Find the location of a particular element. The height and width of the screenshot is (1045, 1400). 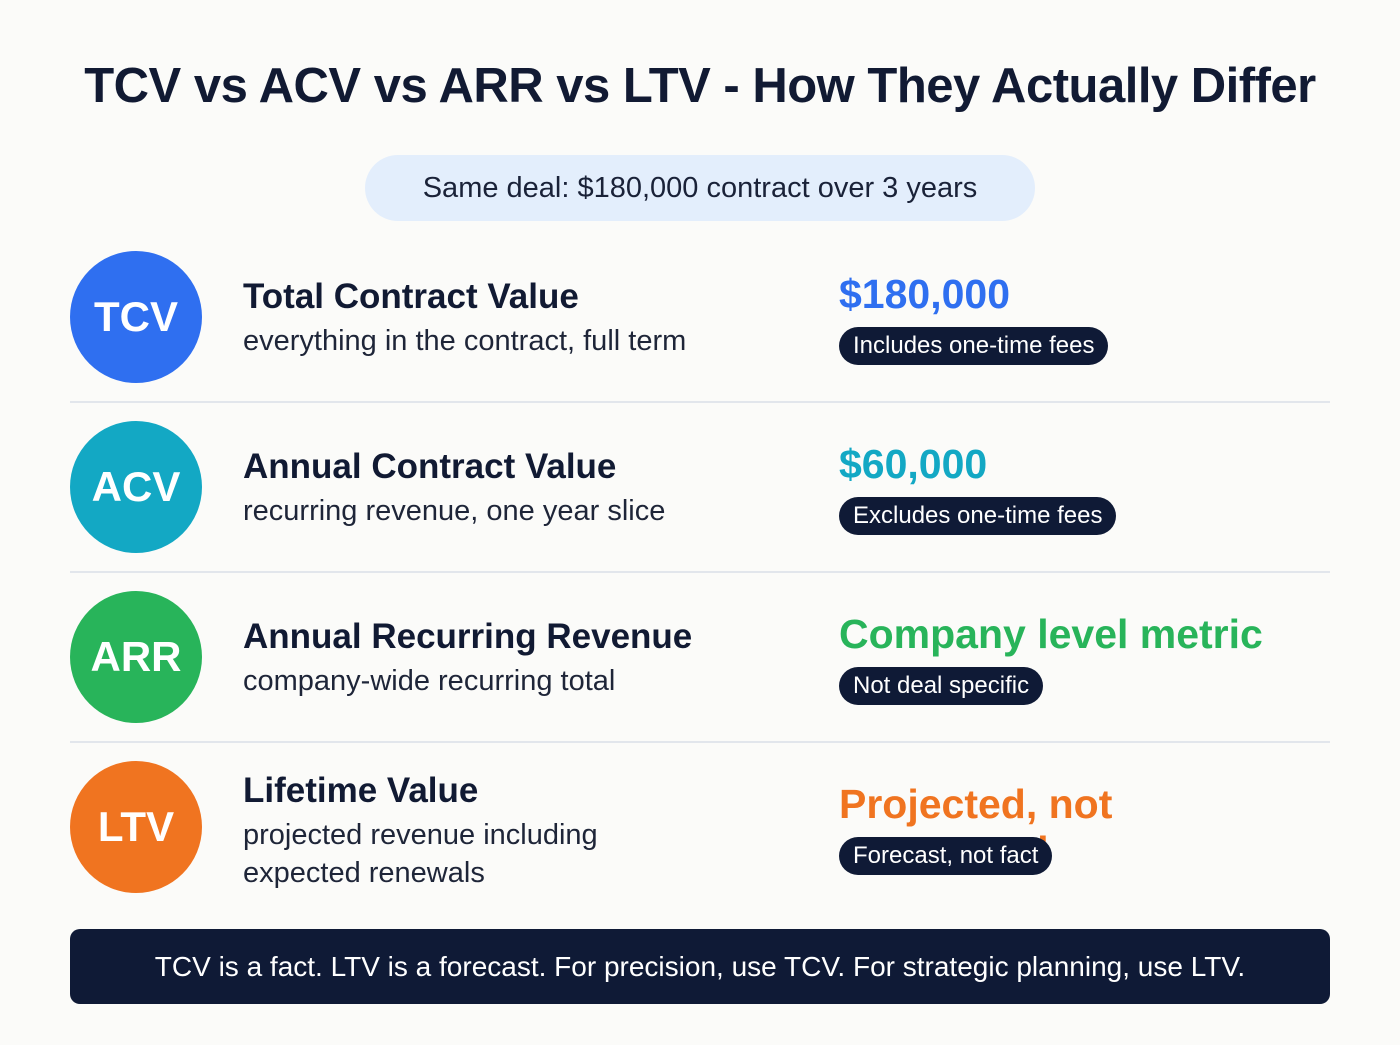

metric-description: recurring revenue, one year slice is located at coordinates (454, 511).